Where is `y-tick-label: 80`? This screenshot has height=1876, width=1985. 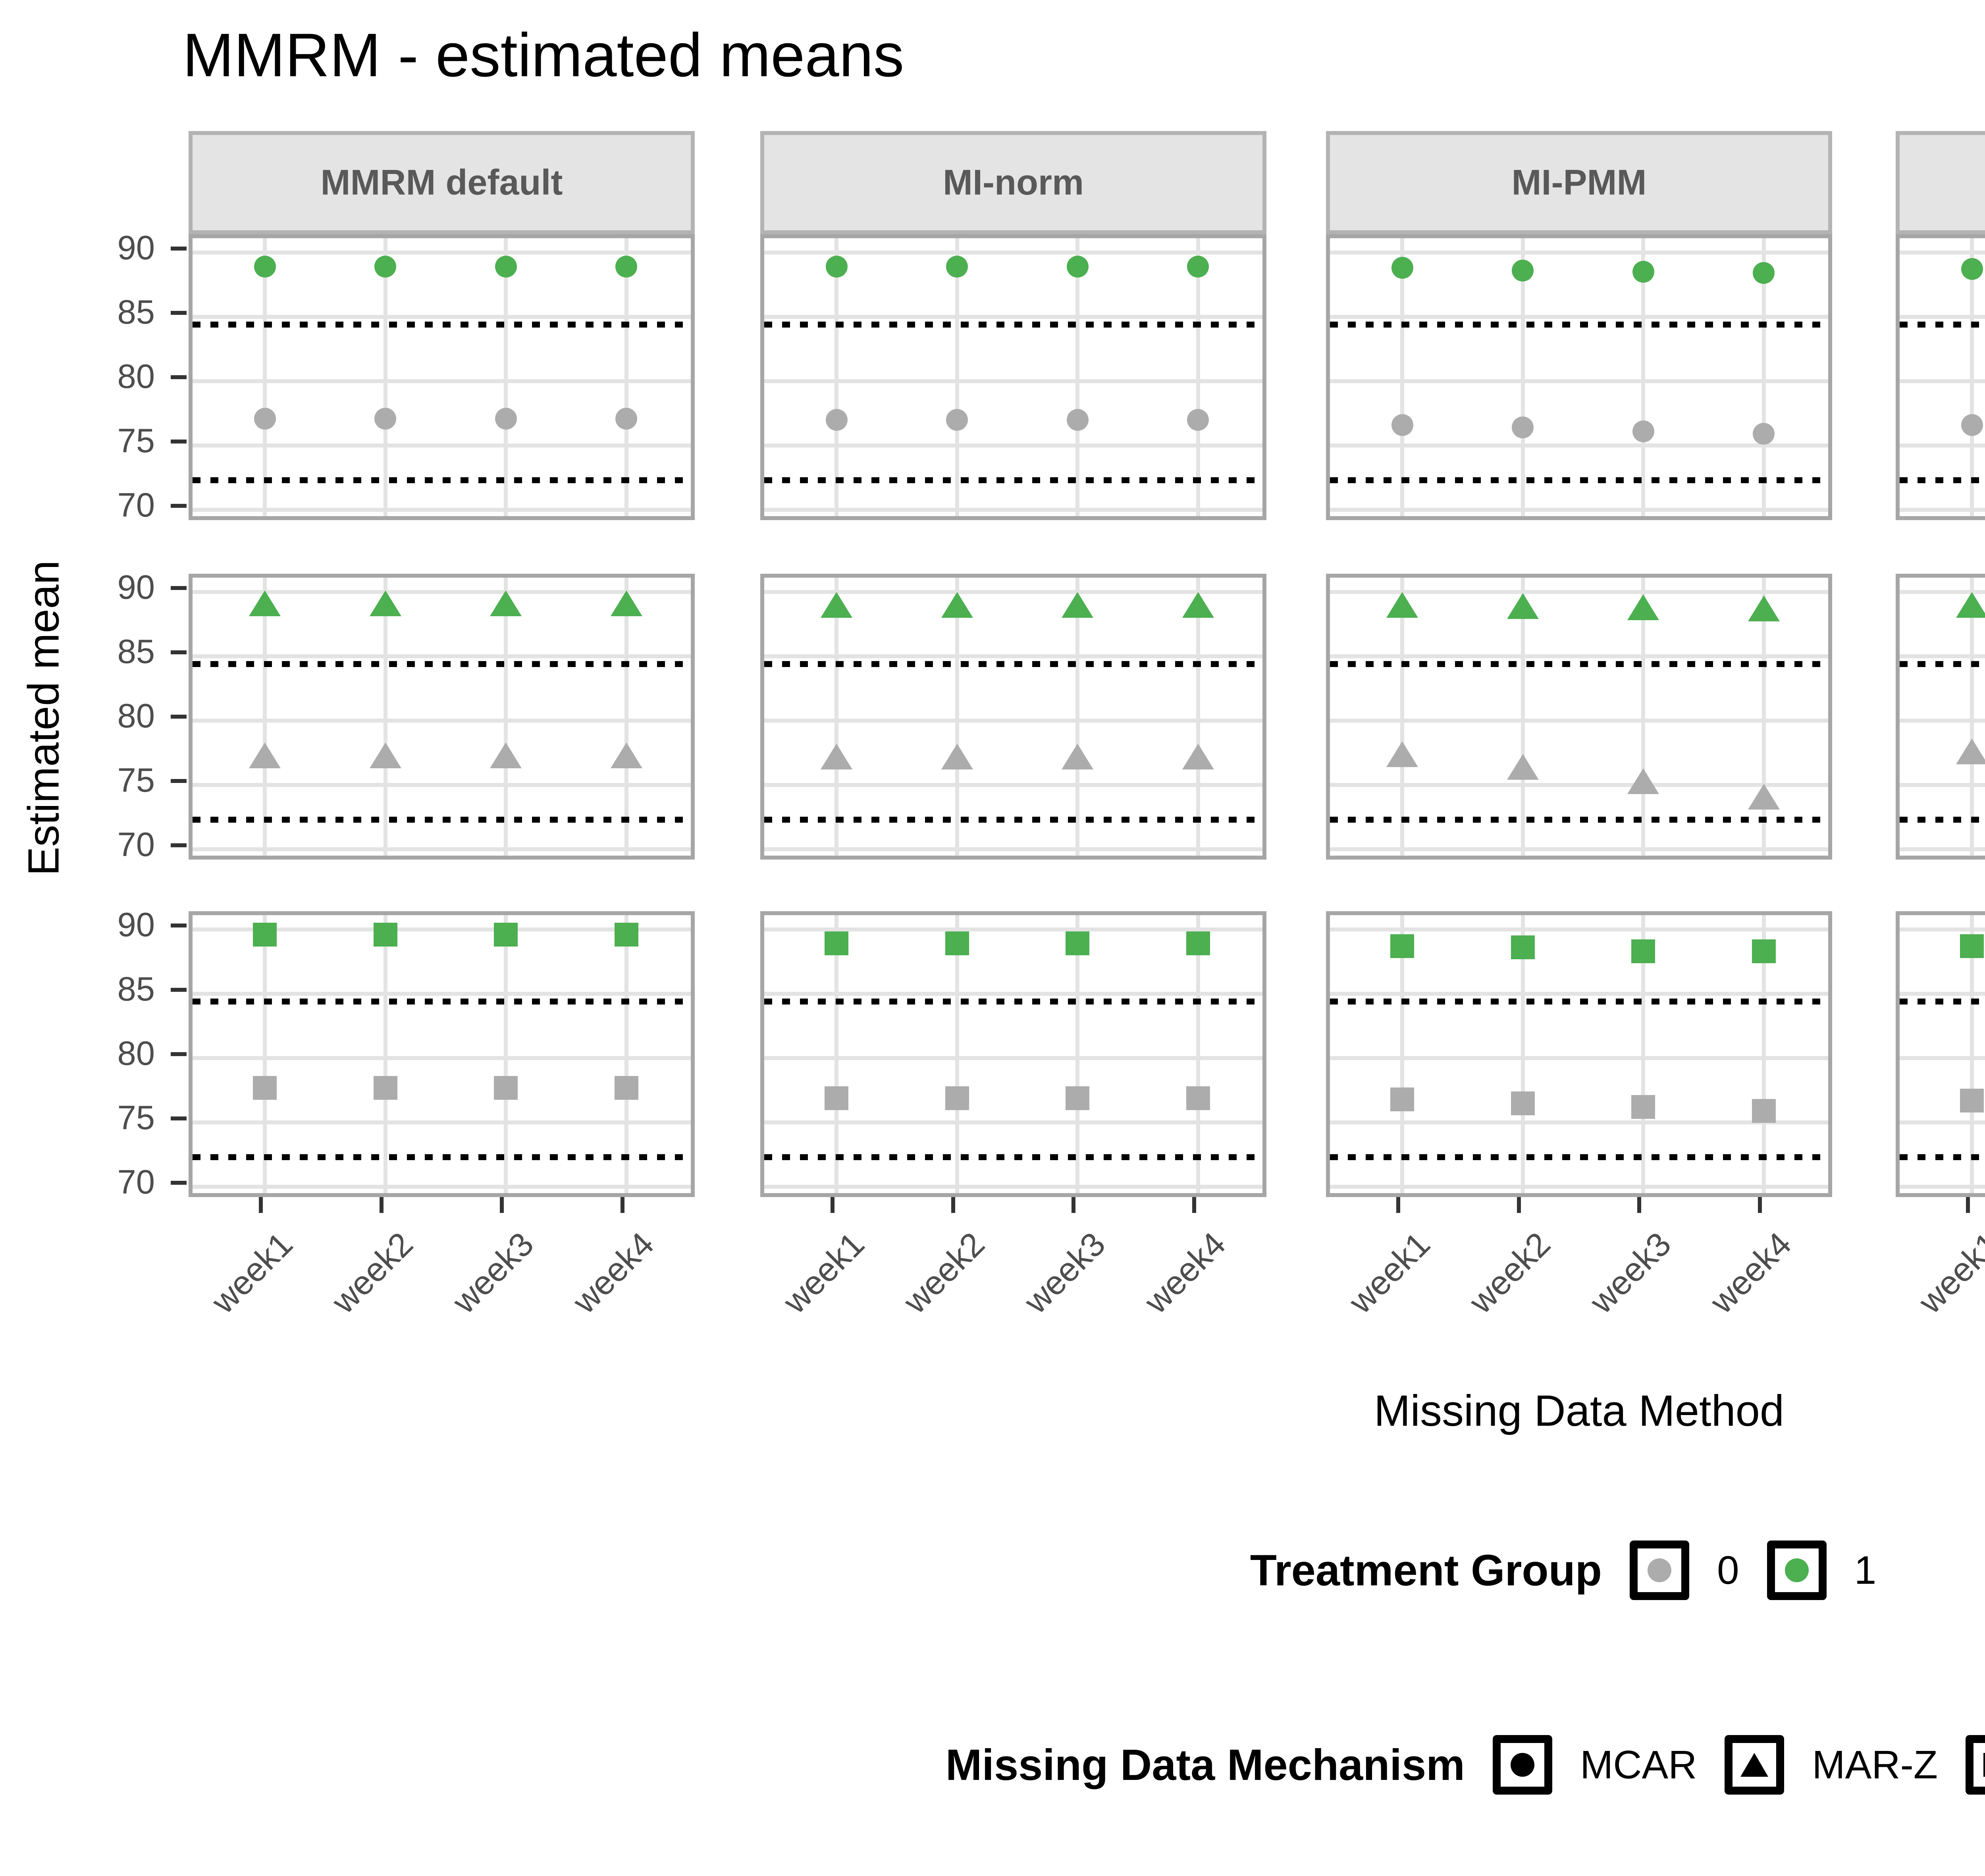 y-tick-label: 80 is located at coordinates (136, 376).